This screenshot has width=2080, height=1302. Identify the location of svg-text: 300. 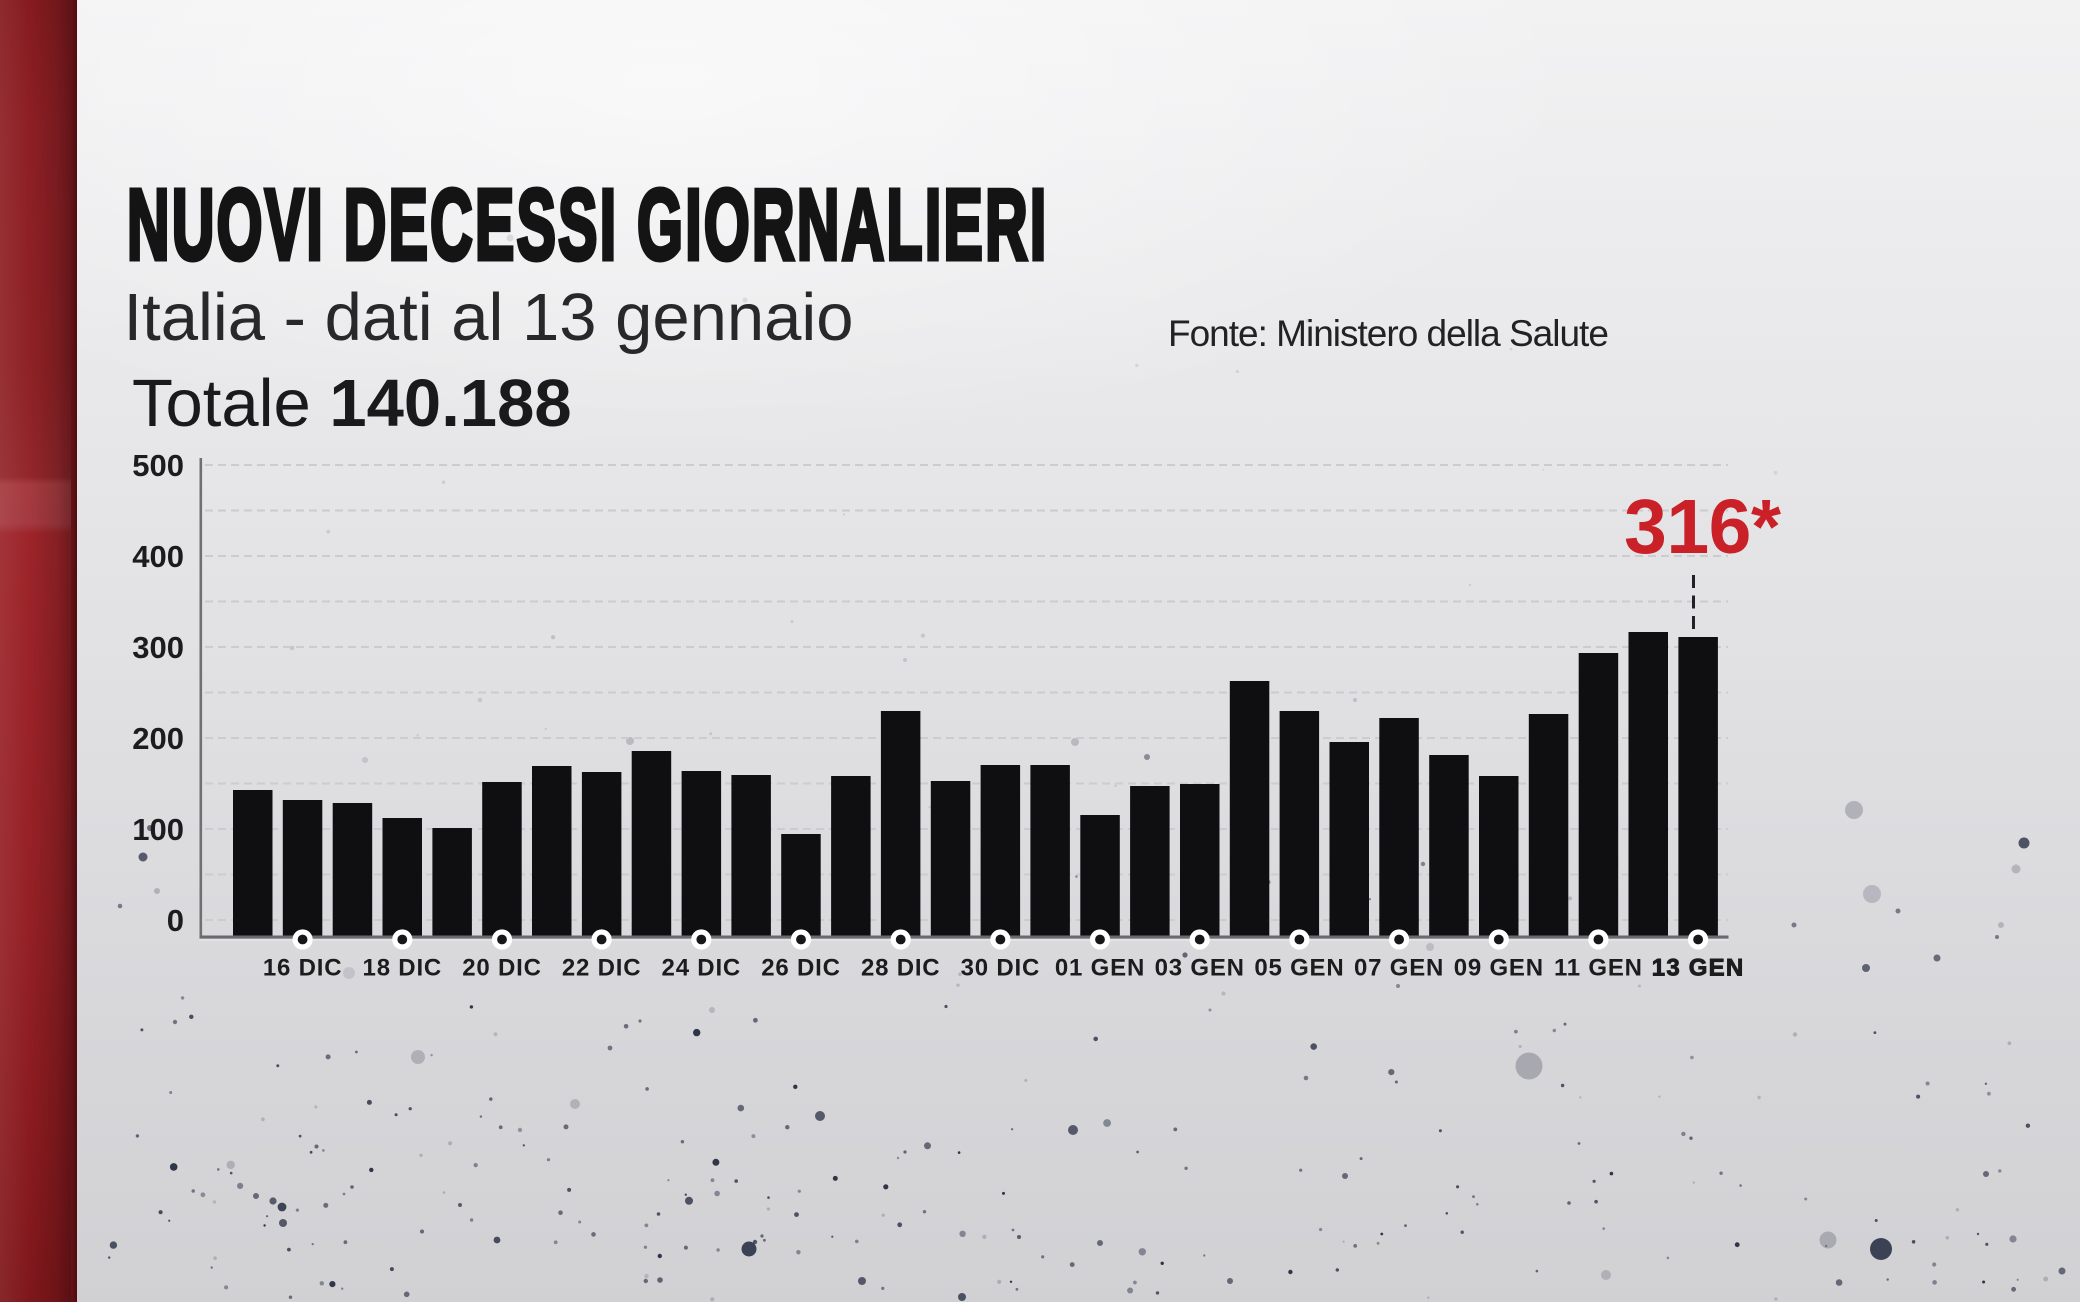
(158, 647).